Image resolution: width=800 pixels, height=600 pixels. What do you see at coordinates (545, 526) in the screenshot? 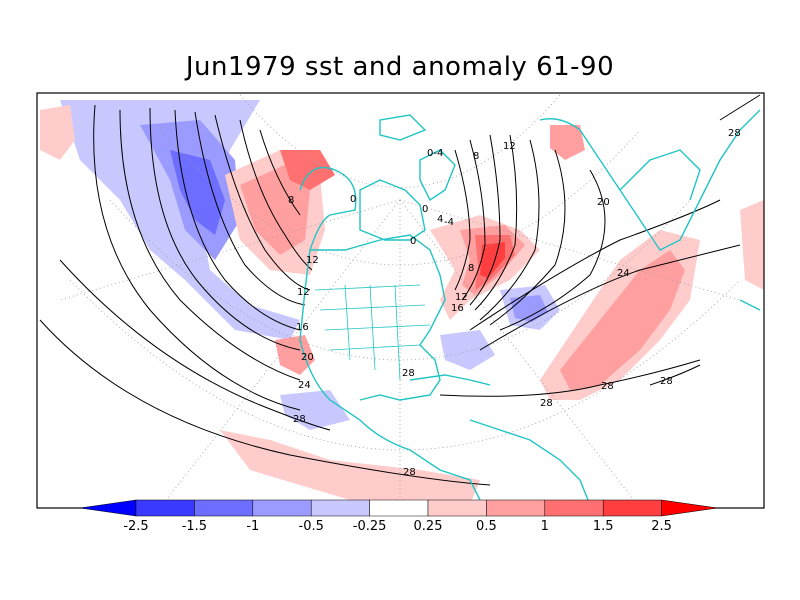
I see `colorbar-tick-label: 1` at bounding box center [545, 526].